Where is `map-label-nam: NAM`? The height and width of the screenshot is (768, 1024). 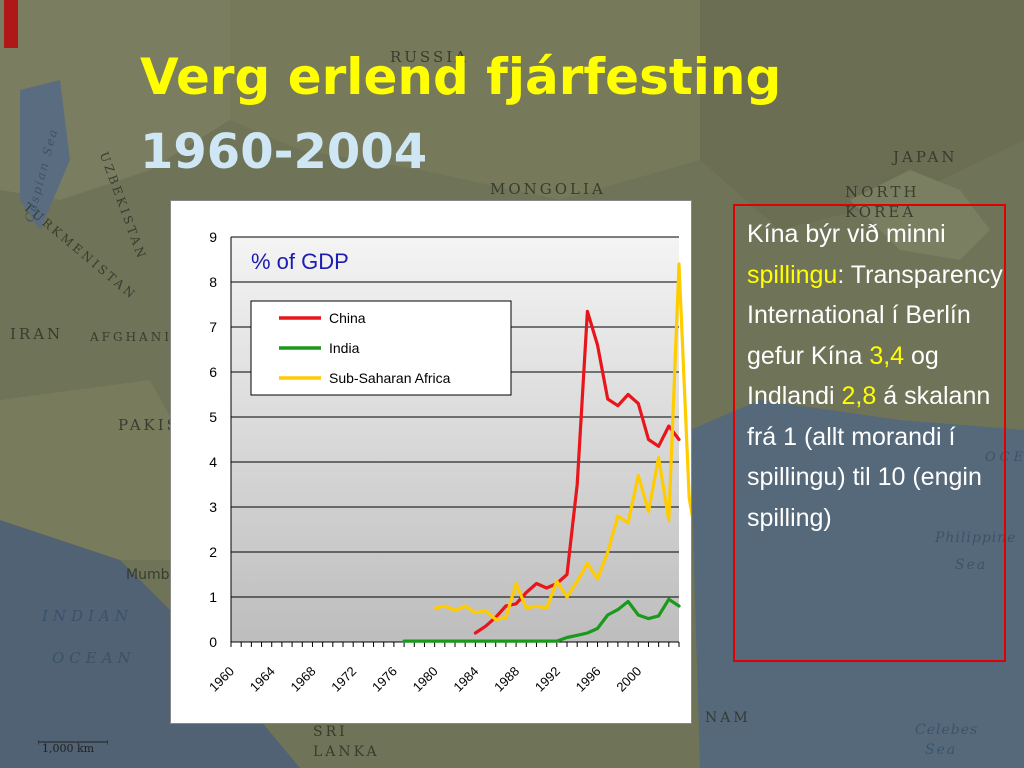 map-label-nam: NAM is located at coordinates (728, 718).